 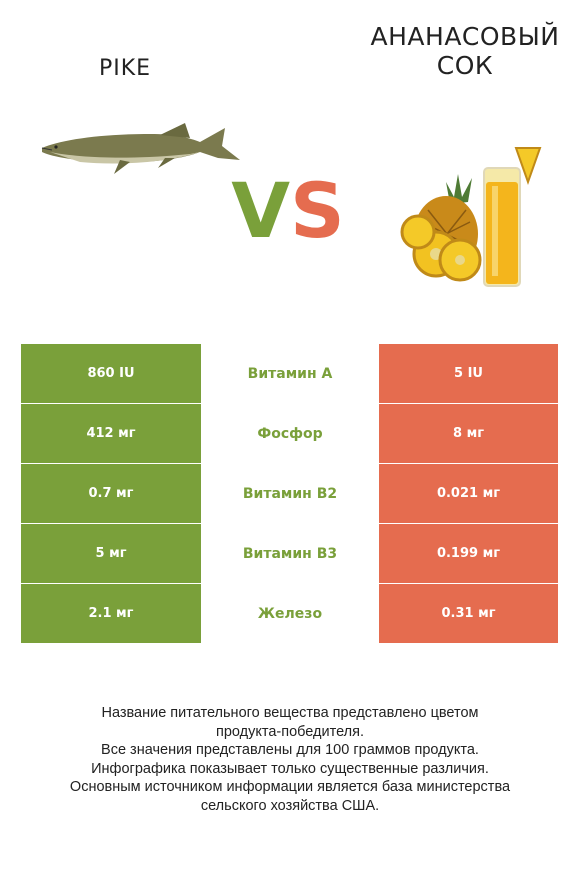 I want to click on left-value: 0.7 мг, so click(x=111, y=493).